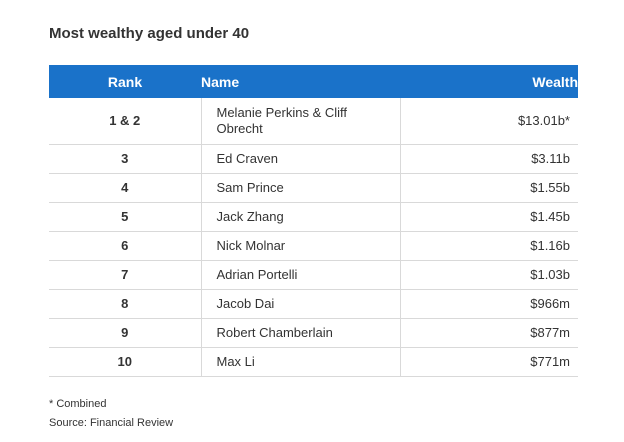 The width and height of the screenshot is (624, 442). Describe the element at coordinates (489, 362) in the screenshot. I see `wealth-cell: $771m` at that location.